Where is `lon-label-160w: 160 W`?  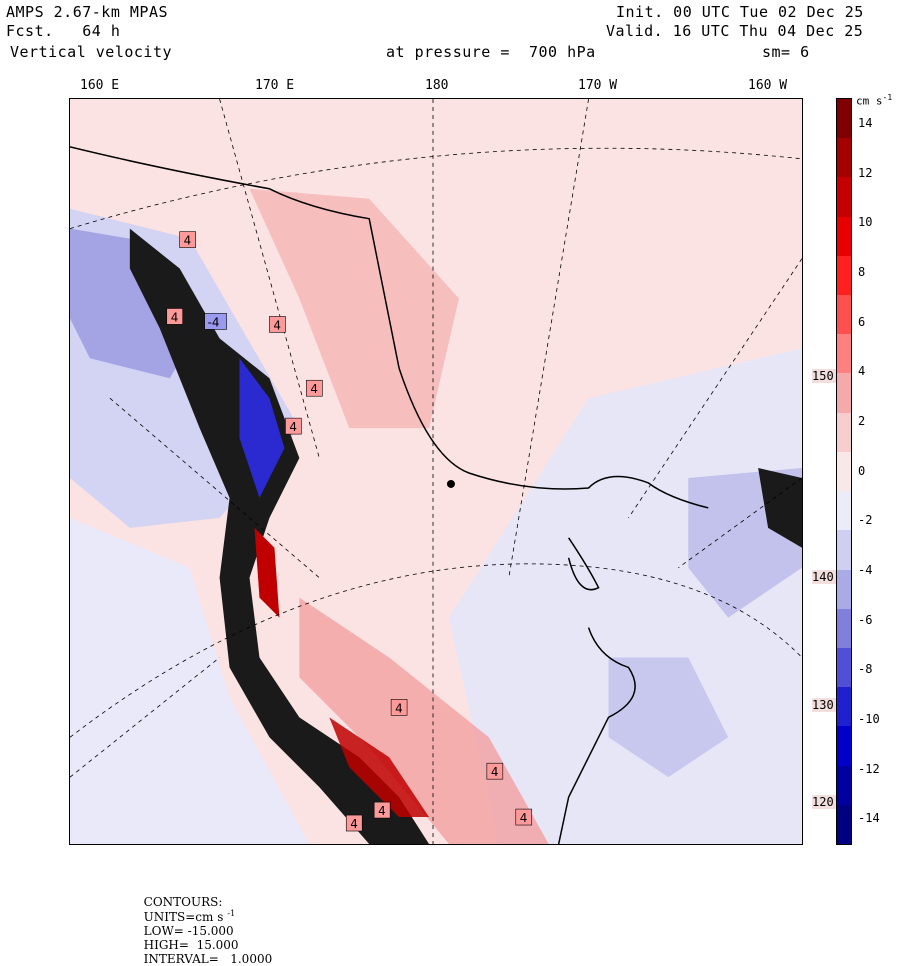
lon-label-160w: 160 W is located at coordinates (768, 85).